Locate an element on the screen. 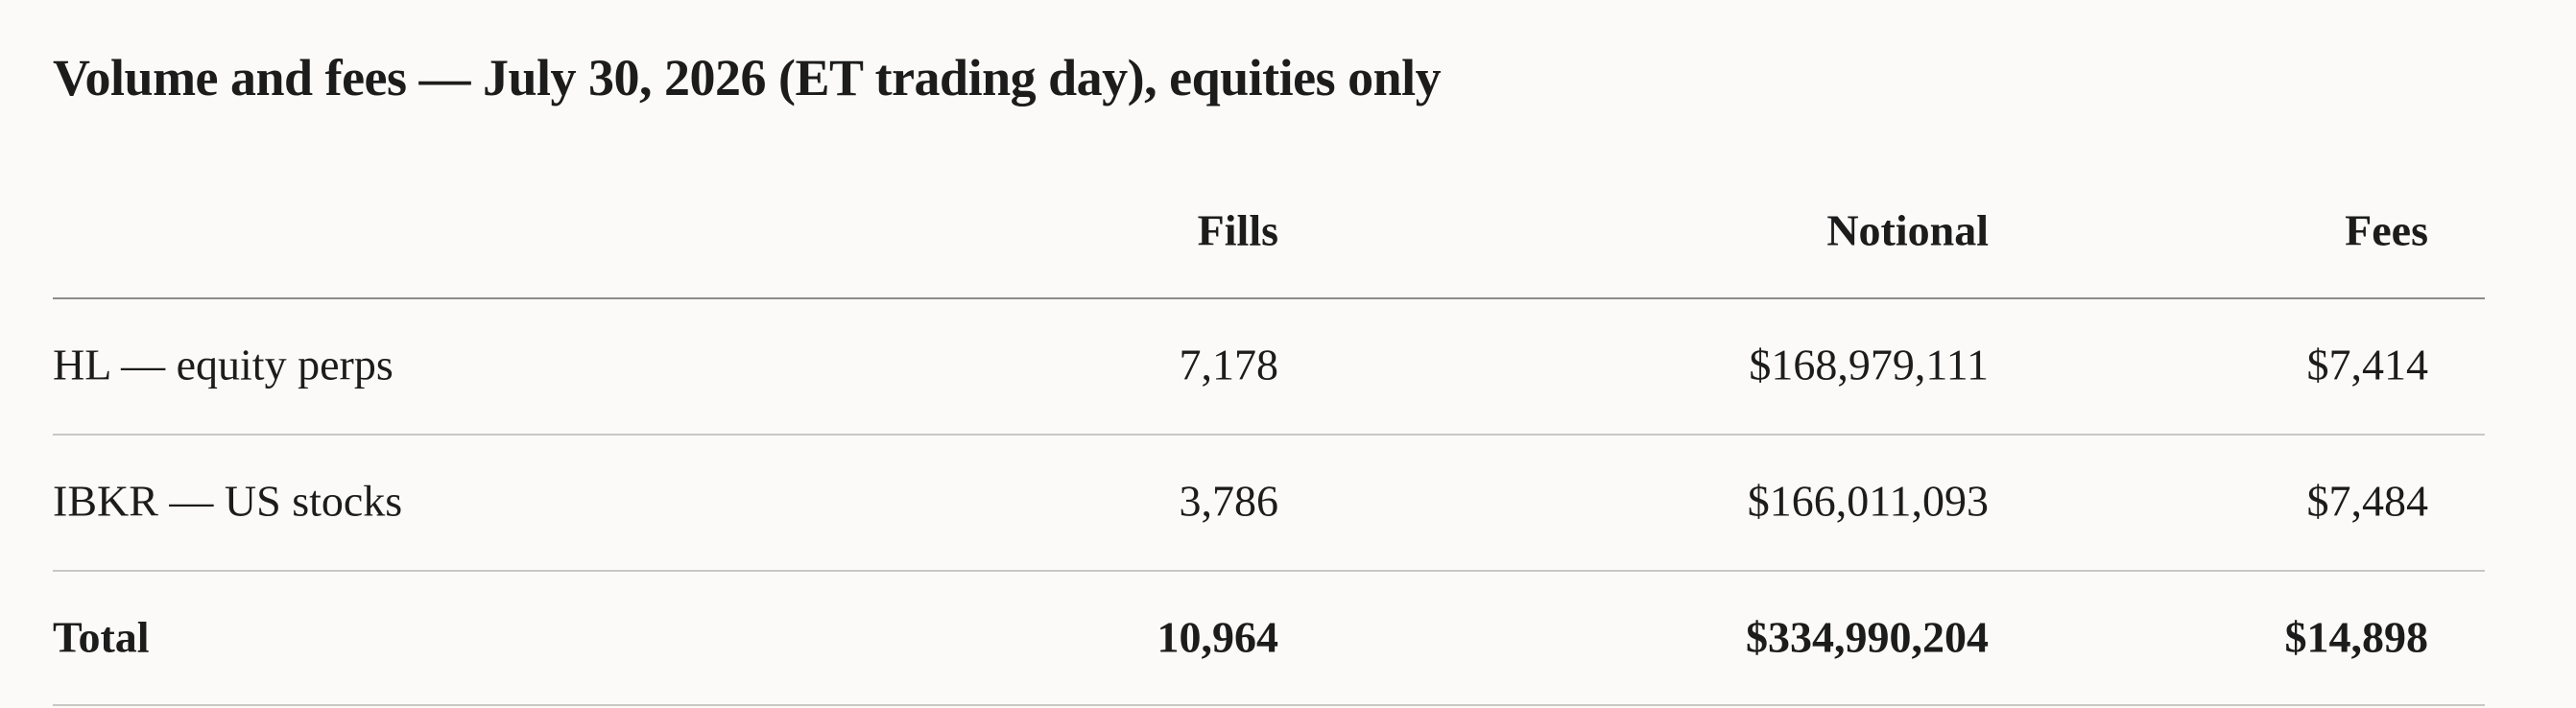 This screenshot has height=708, width=2576. column-header: Fees is located at coordinates (2386, 230).